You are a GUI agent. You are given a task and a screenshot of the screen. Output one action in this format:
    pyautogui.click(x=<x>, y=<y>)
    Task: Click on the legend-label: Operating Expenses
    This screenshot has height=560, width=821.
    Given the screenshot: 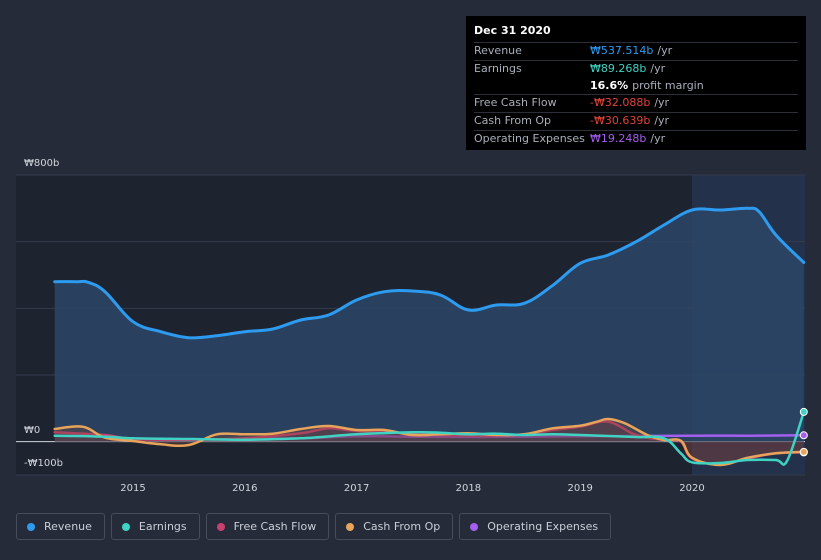 What is the action you would take?
    pyautogui.click(x=543, y=526)
    